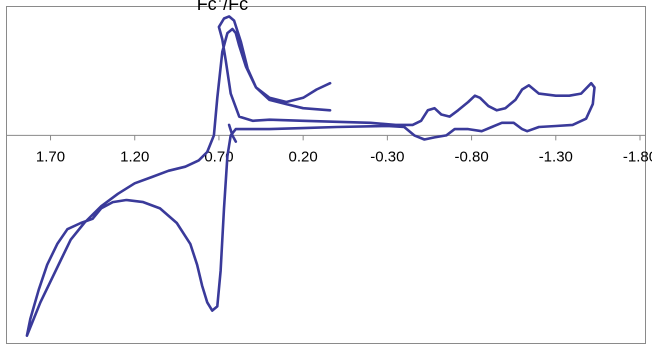 Image resolution: width=652 pixels, height=352 pixels. Describe the element at coordinates (50, 156) in the screenshot. I see `x-tick-label: 1.70` at that location.